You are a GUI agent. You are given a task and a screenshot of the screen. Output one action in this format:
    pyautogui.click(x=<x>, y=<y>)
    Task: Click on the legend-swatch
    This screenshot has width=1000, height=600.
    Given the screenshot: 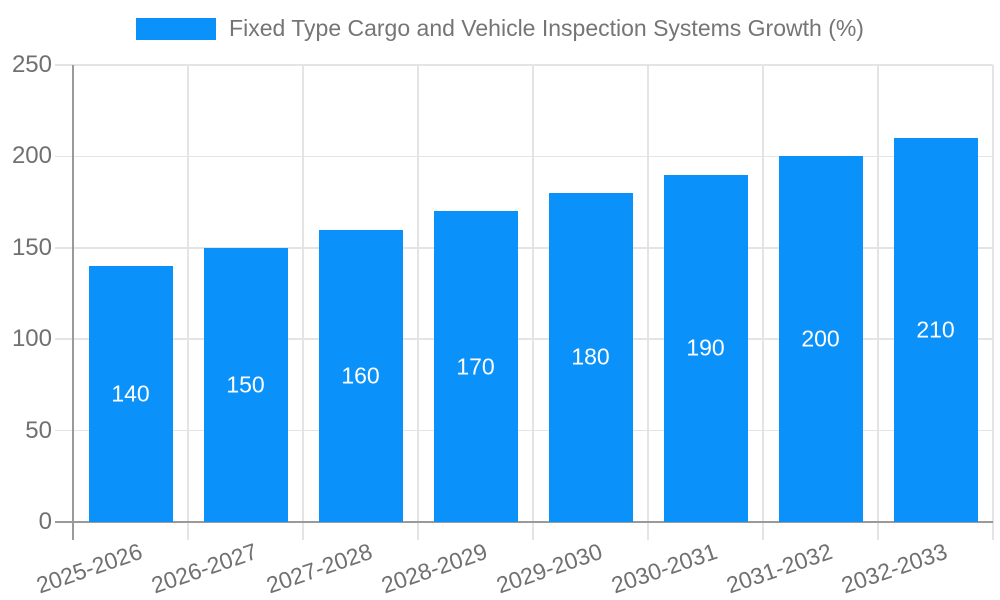 What is the action you would take?
    pyautogui.click(x=176, y=28)
    